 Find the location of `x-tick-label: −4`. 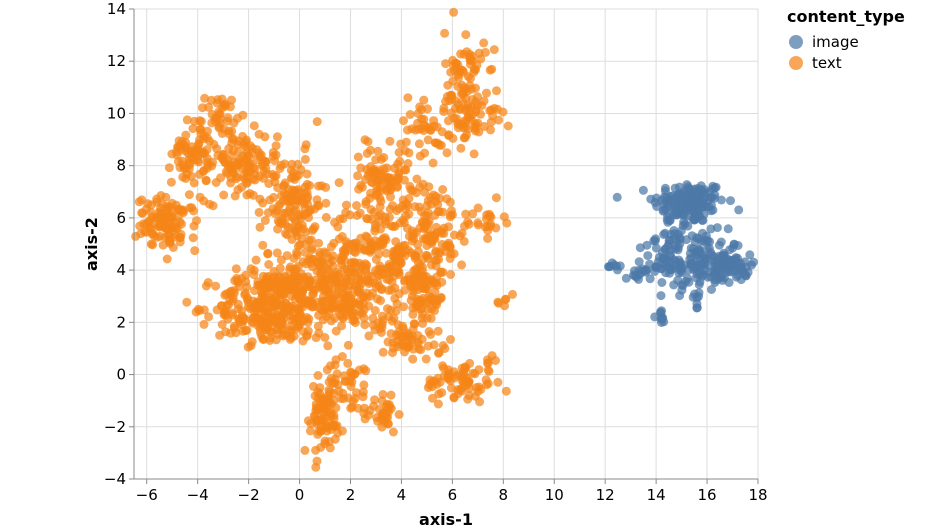

x-tick-label: −4 is located at coordinates (198, 495).